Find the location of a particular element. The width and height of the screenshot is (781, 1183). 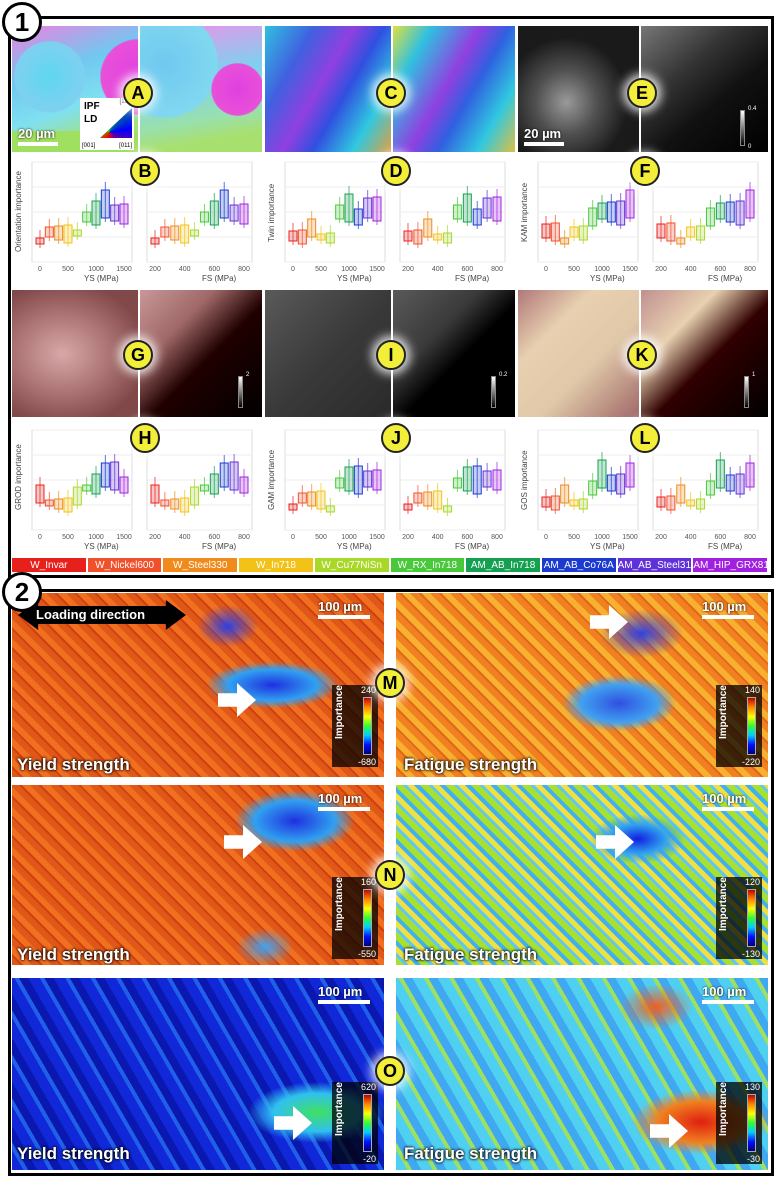

legend-item: W_Steel330 is located at coordinates (200, 565).